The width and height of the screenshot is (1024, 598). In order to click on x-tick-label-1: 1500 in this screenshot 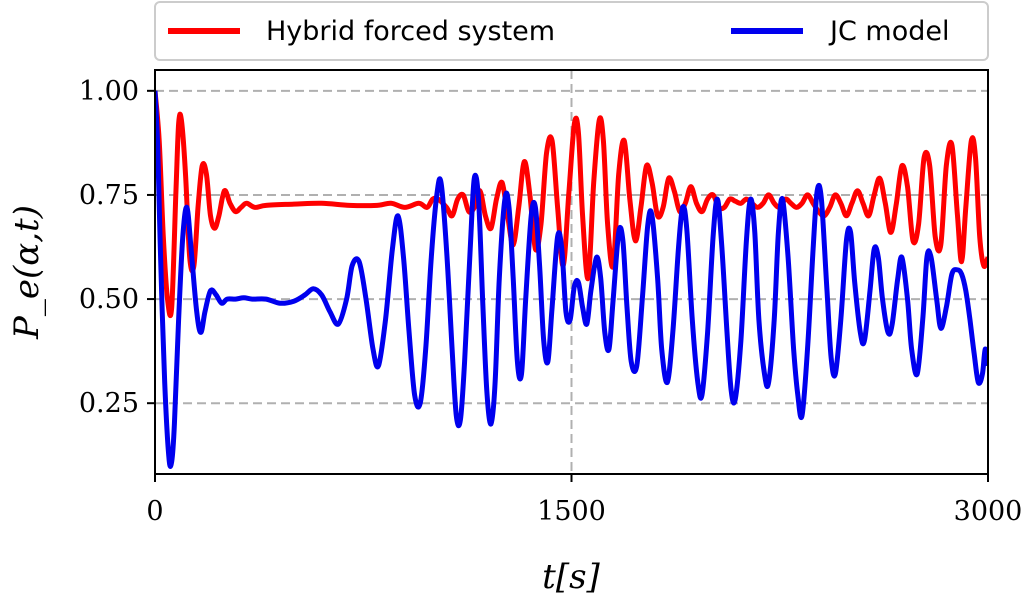, I will do `click(571, 511)`.